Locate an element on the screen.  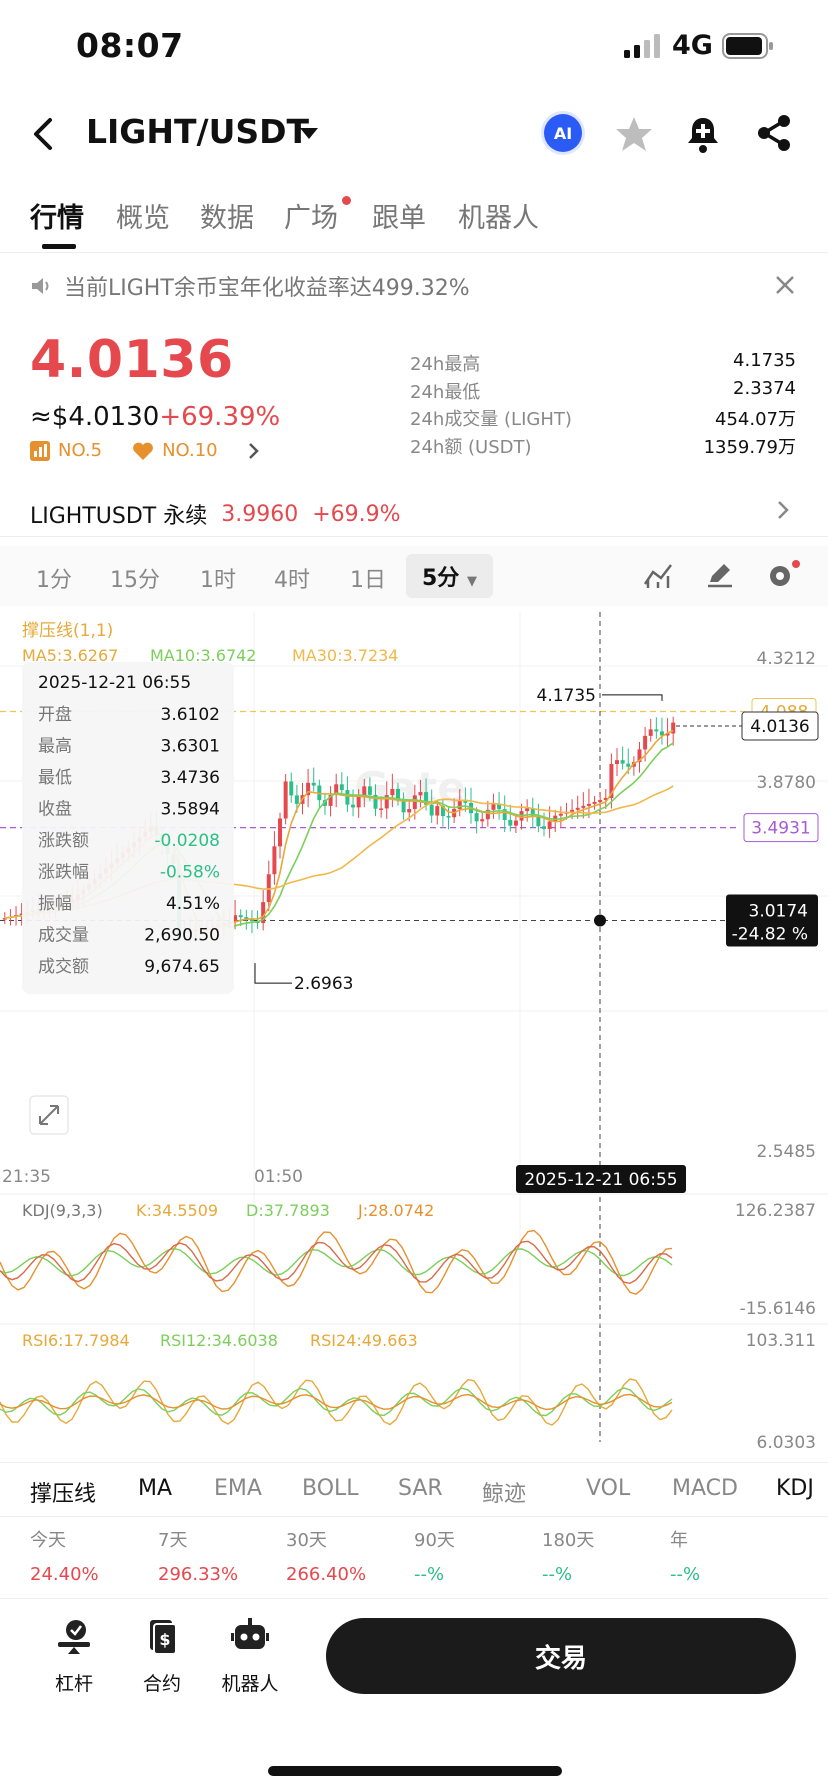
notice-bar: 当前LIGHT余币宝年化收益率达499.32% is located at coordinates (250, 286).